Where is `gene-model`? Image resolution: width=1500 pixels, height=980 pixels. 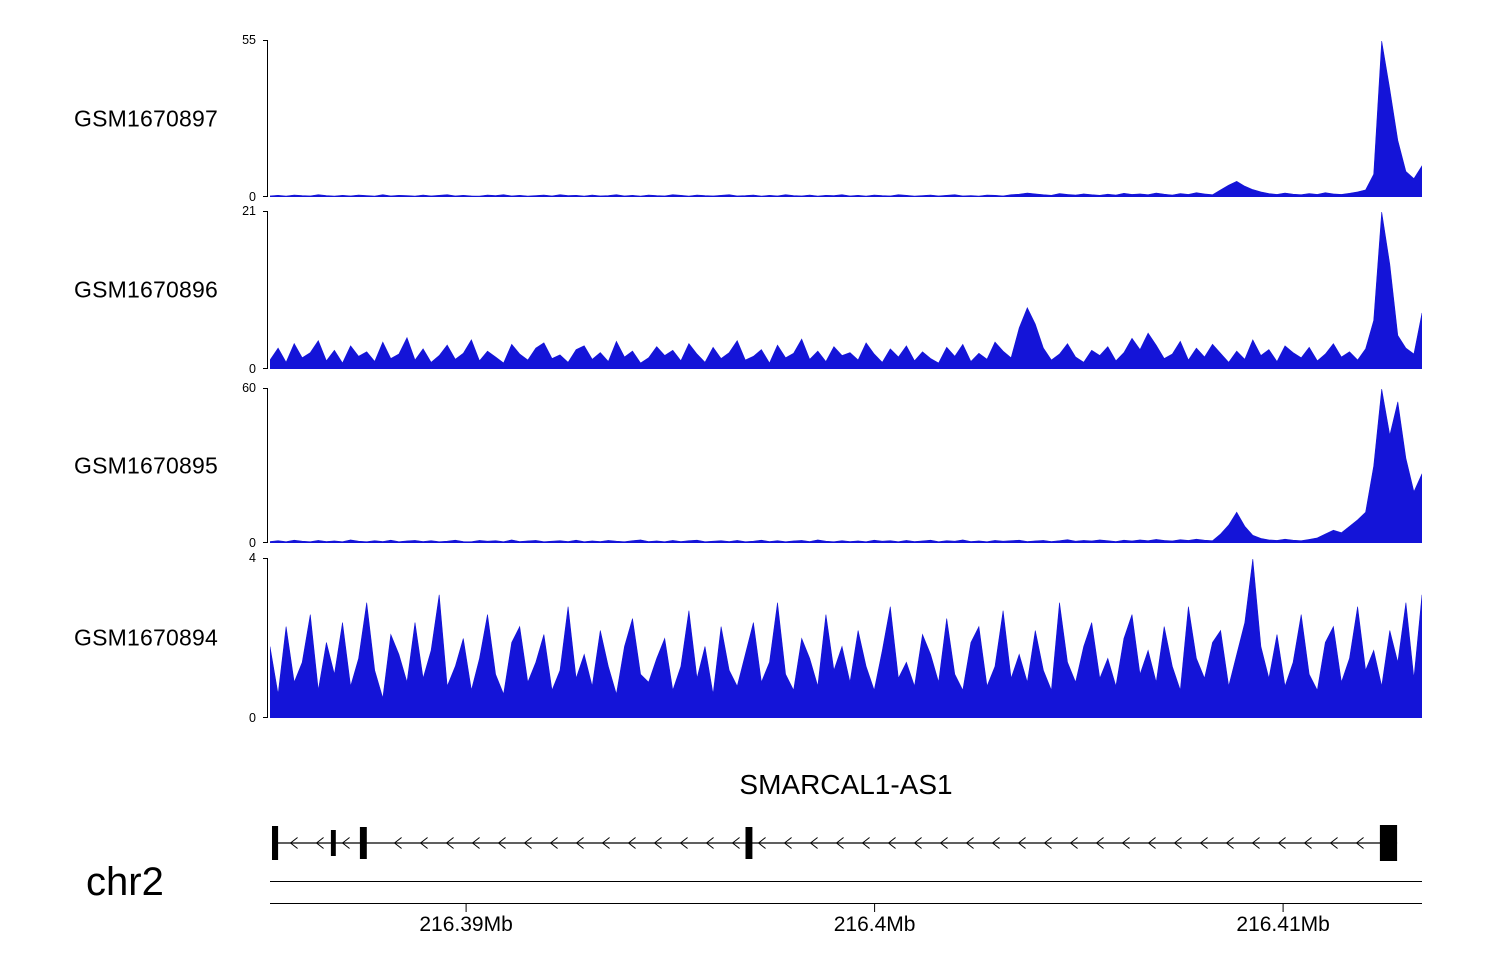 gene-model is located at coordinates (835, 843).